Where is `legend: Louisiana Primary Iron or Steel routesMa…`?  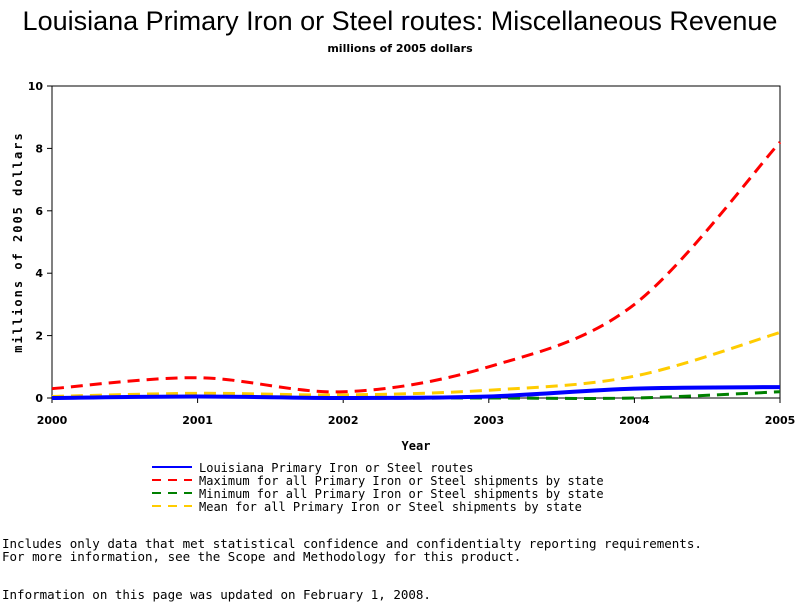
legend: Louisiana Primary Iron or Steel routesMa… is located at coordinates (378, 487).